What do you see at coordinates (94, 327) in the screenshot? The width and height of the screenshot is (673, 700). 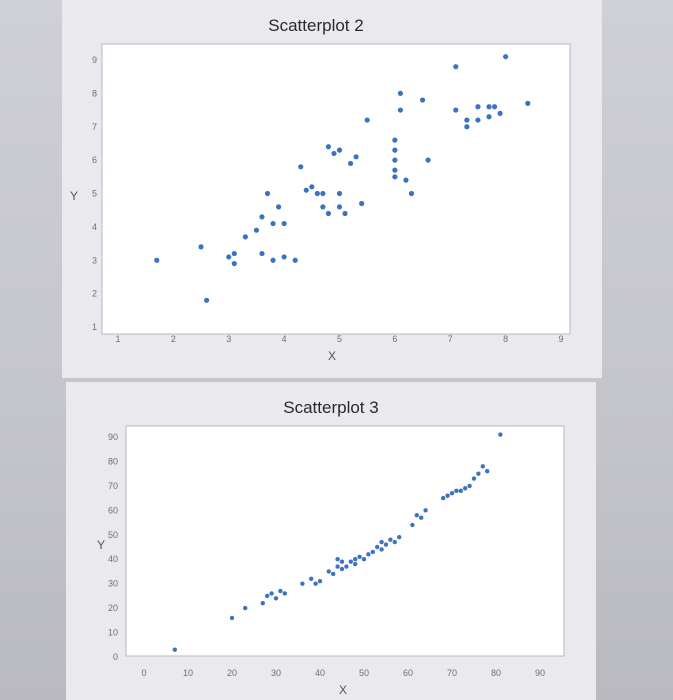 I see `y-tick-label: 1` at bounding box center [94, 327].